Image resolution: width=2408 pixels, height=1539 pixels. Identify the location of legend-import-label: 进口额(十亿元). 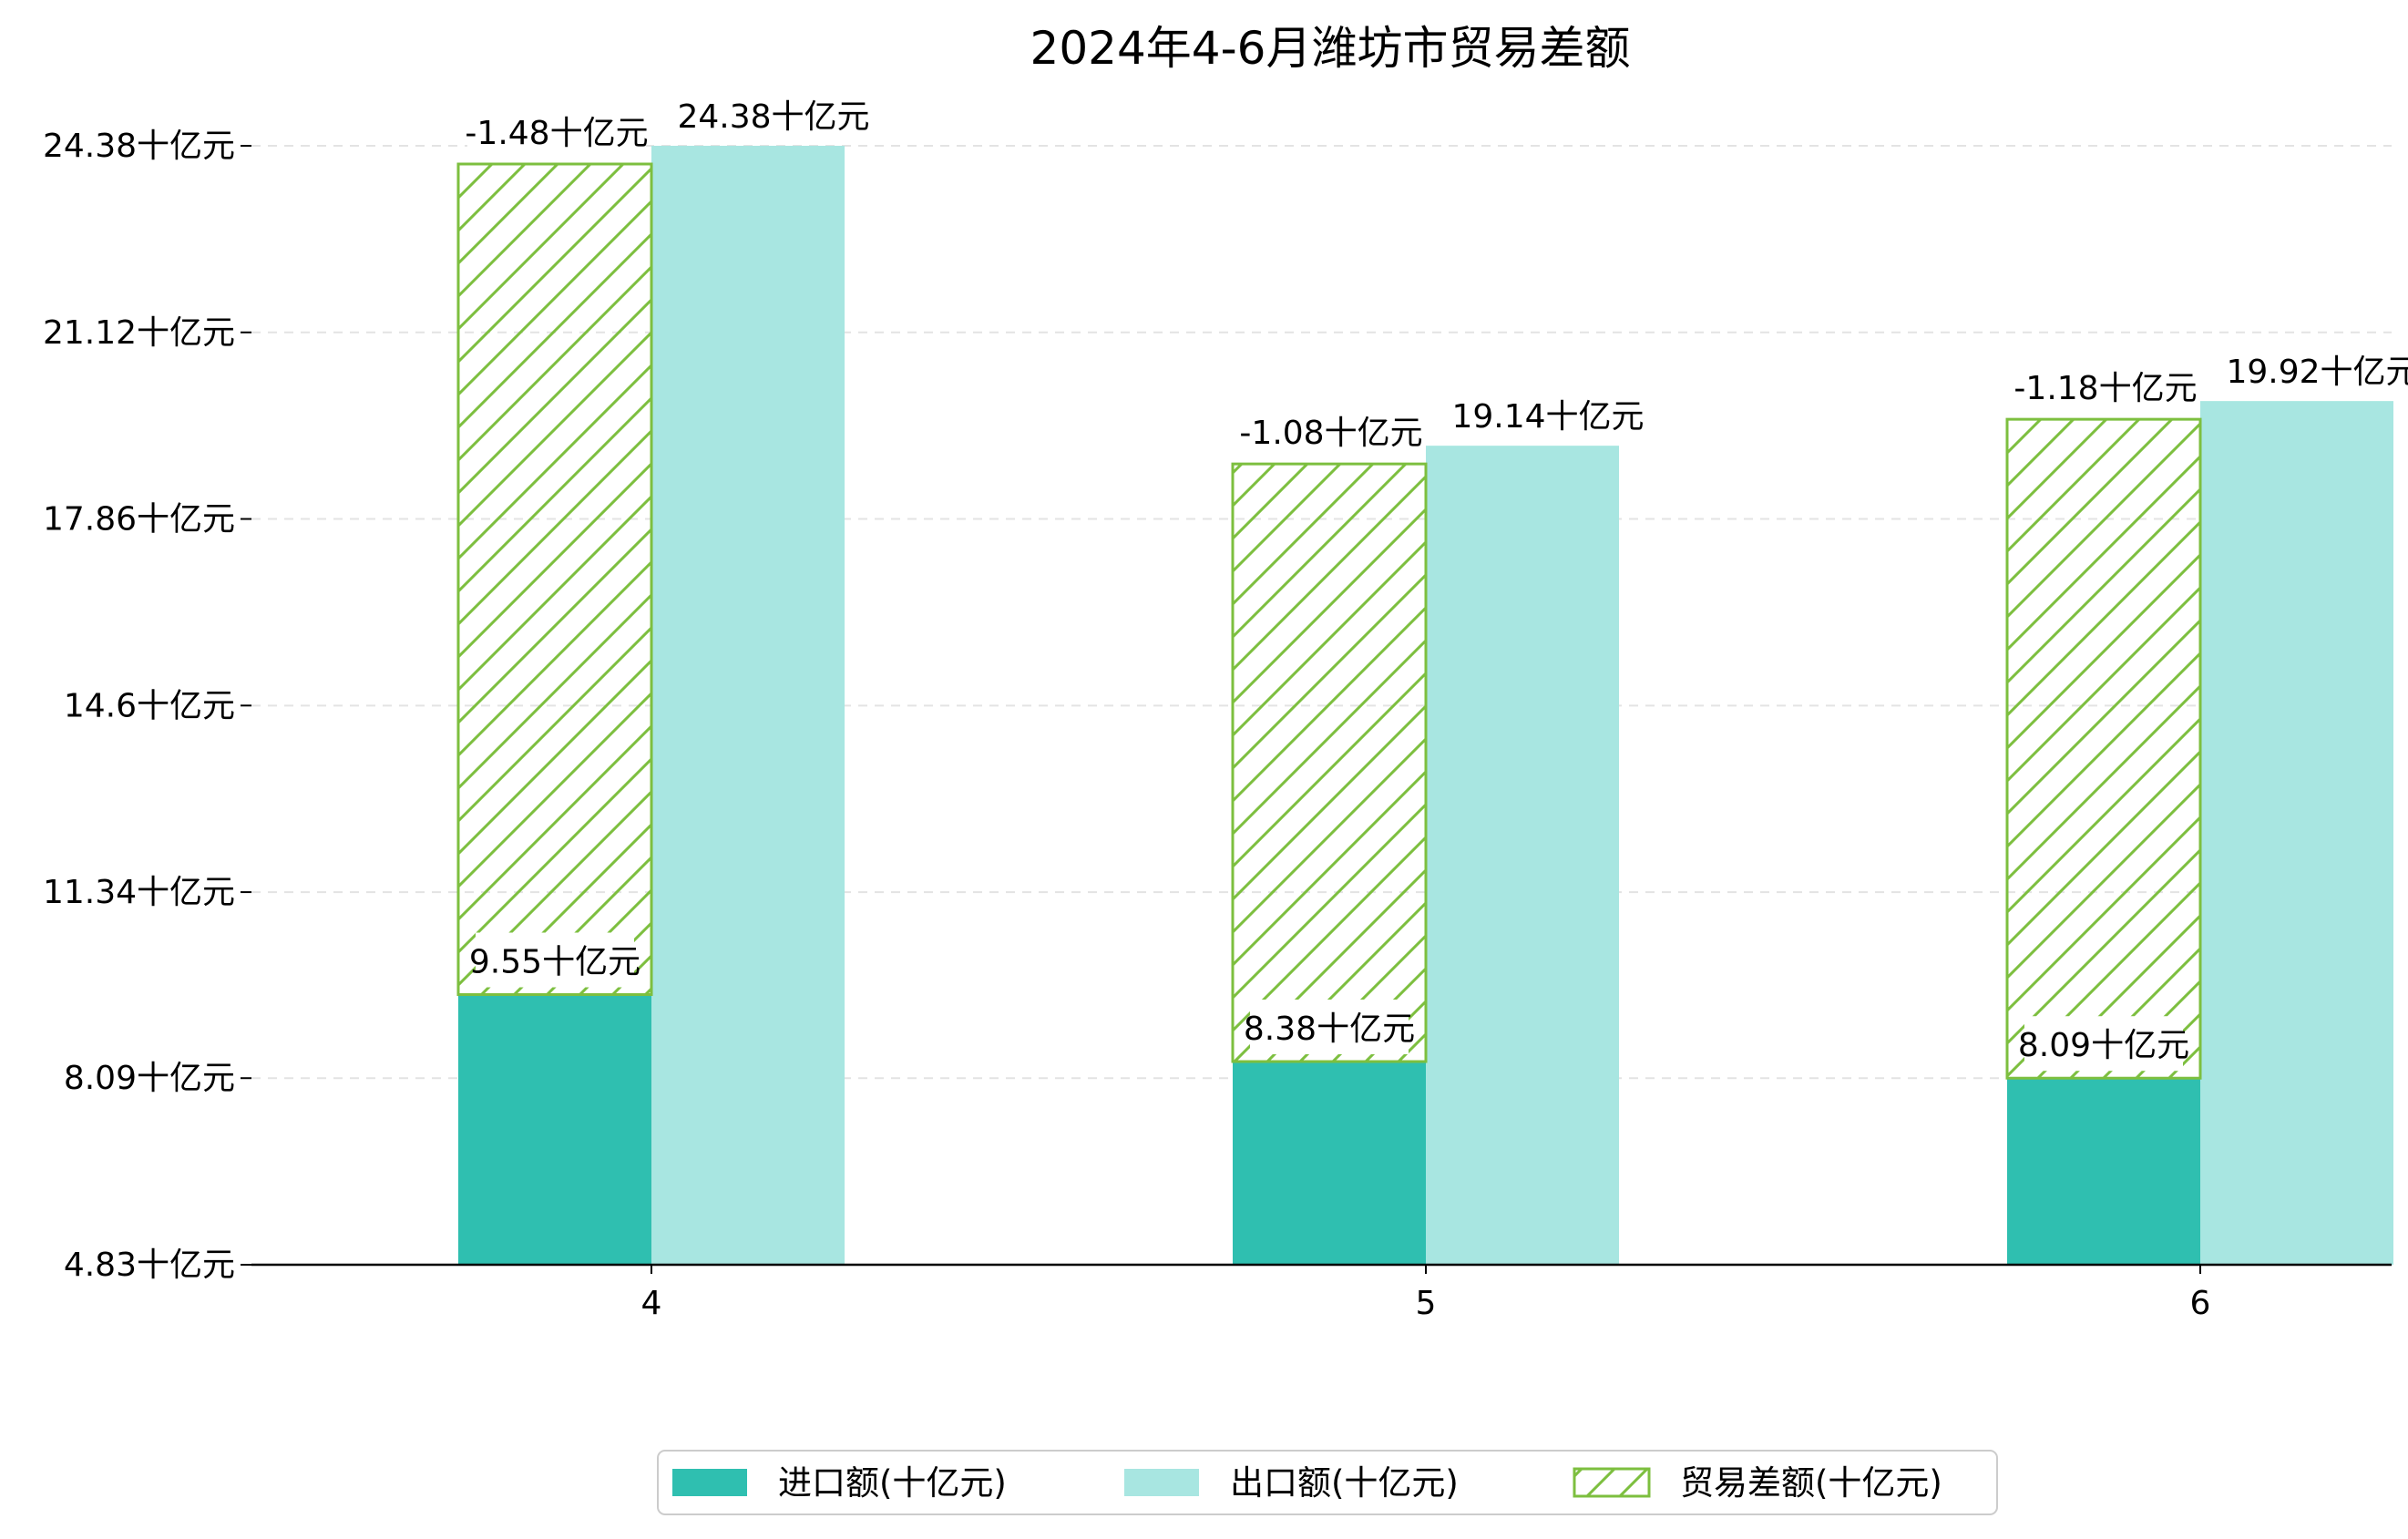
(892, 1483).